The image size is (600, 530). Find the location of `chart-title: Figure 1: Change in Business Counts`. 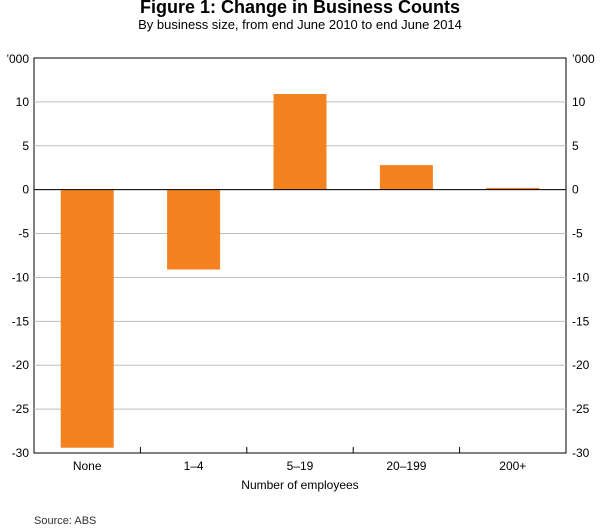

chart-title: Figure 1: Change in Business Counts is located at coordinates (300, 8).